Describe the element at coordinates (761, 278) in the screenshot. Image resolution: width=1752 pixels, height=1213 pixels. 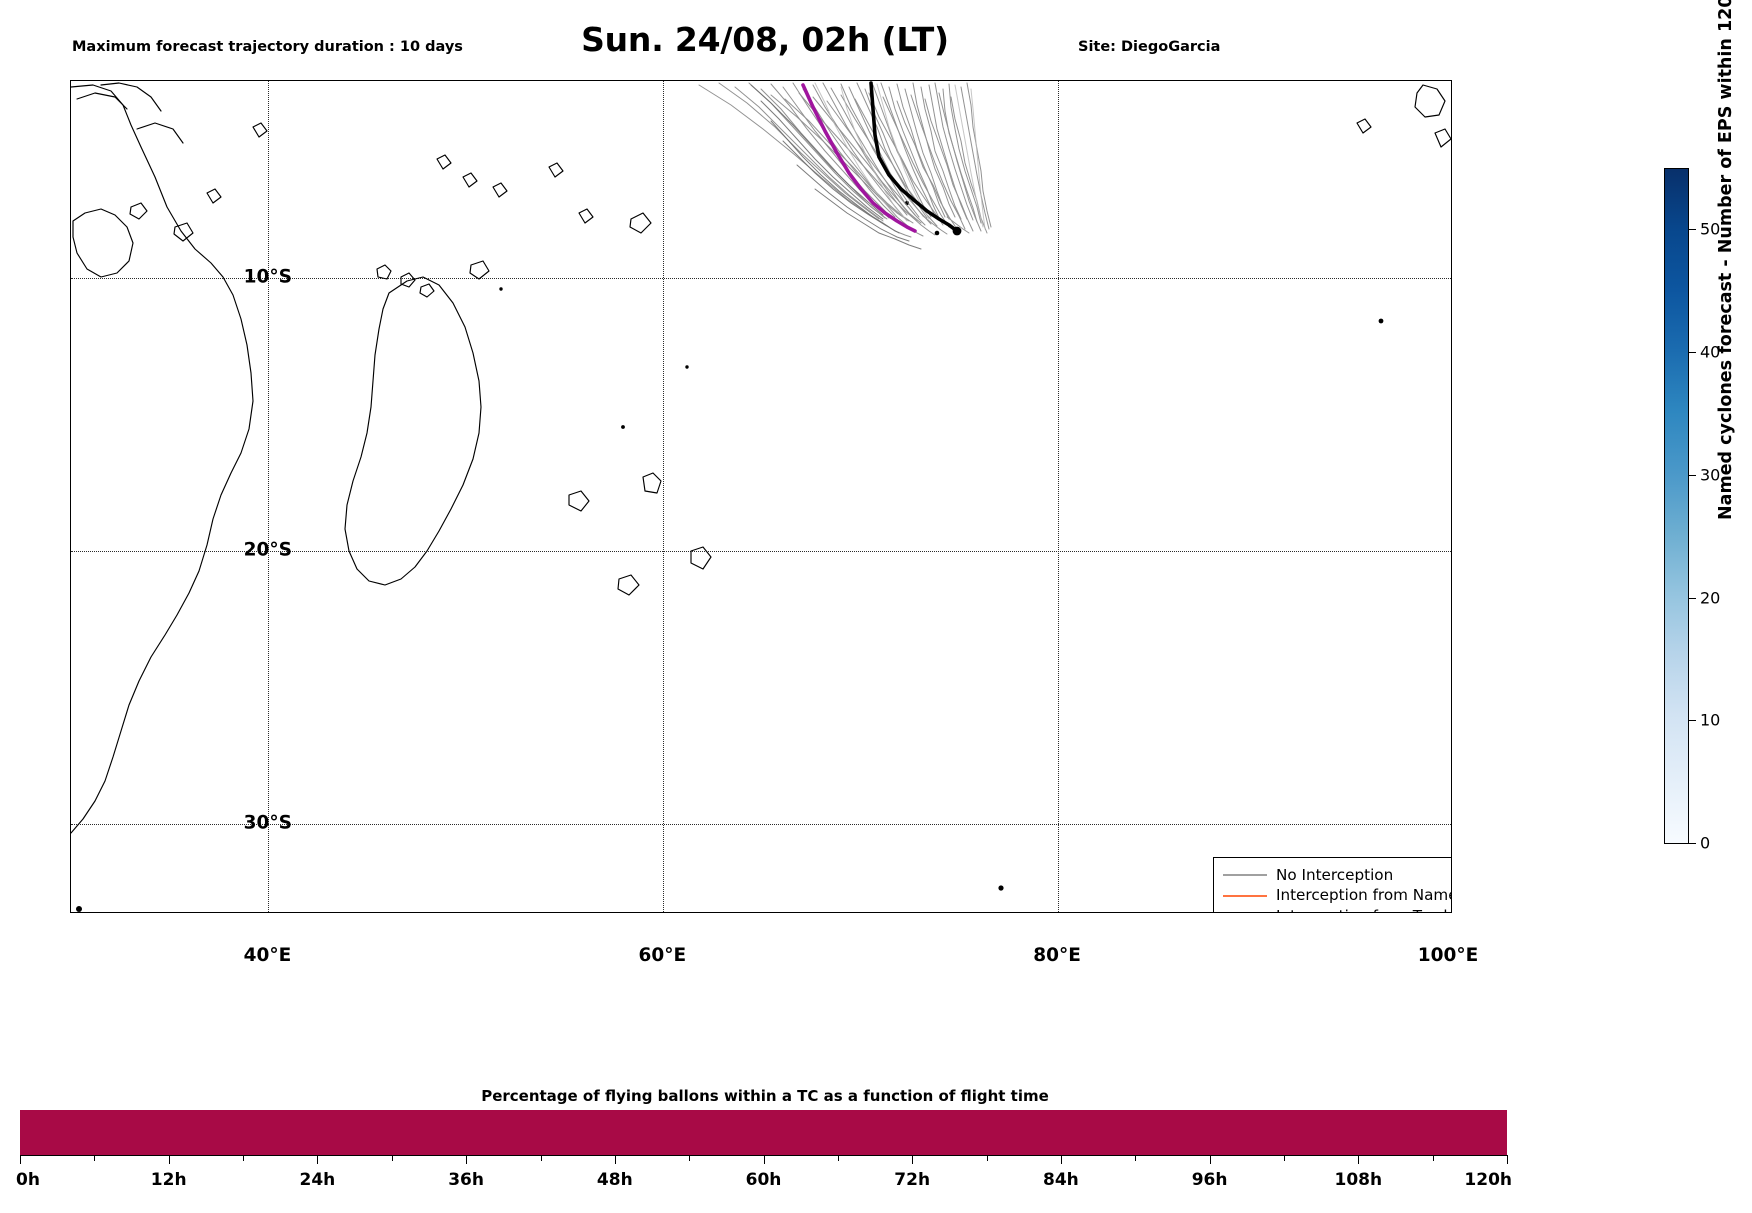
I see `gridline-lat-10S` at that location.